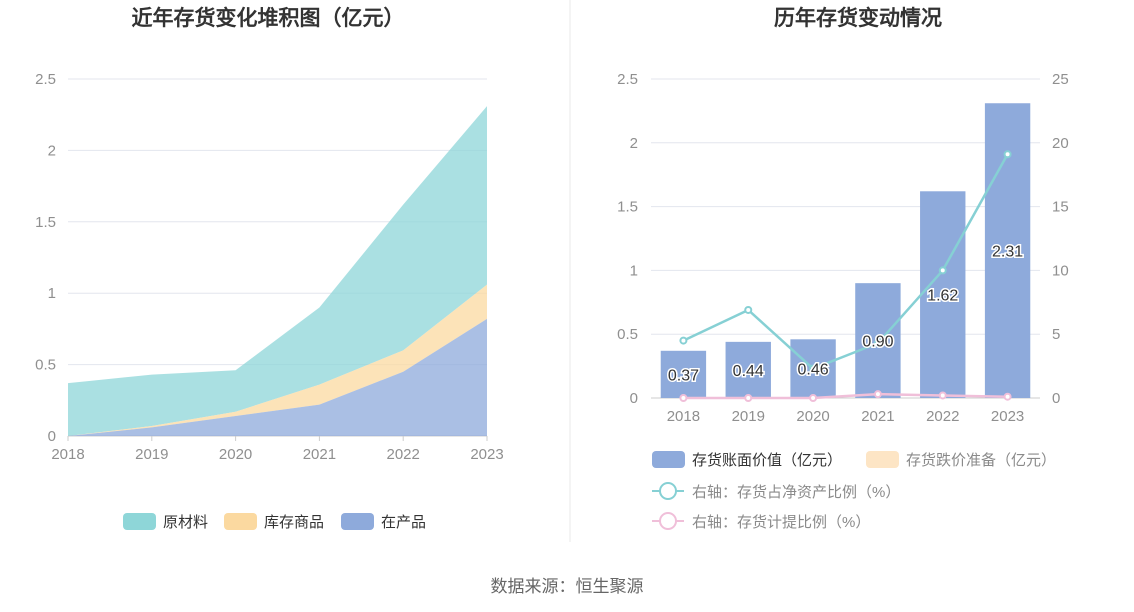  I want to click on legend-label: 存货跌价准备（亿元）, so click(981, 460).